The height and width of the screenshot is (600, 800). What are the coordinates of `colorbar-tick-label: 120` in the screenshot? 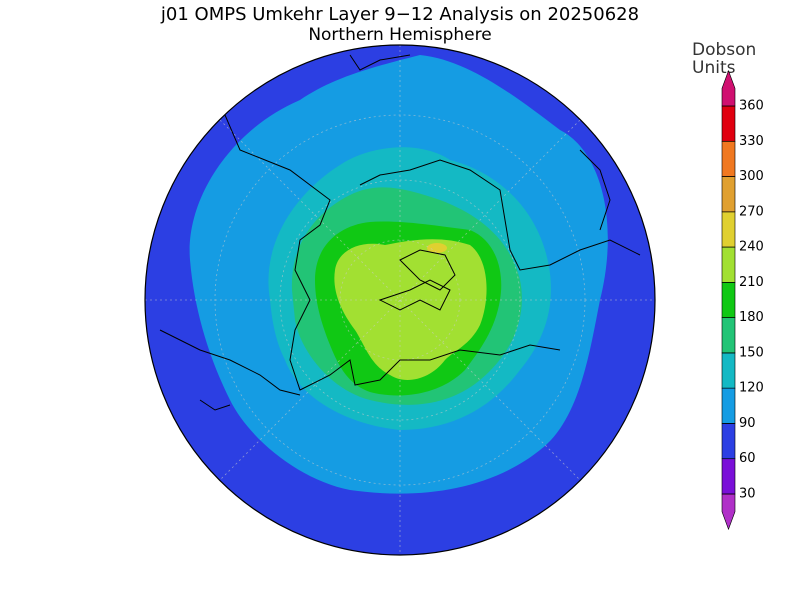 It's located at (751, 388).